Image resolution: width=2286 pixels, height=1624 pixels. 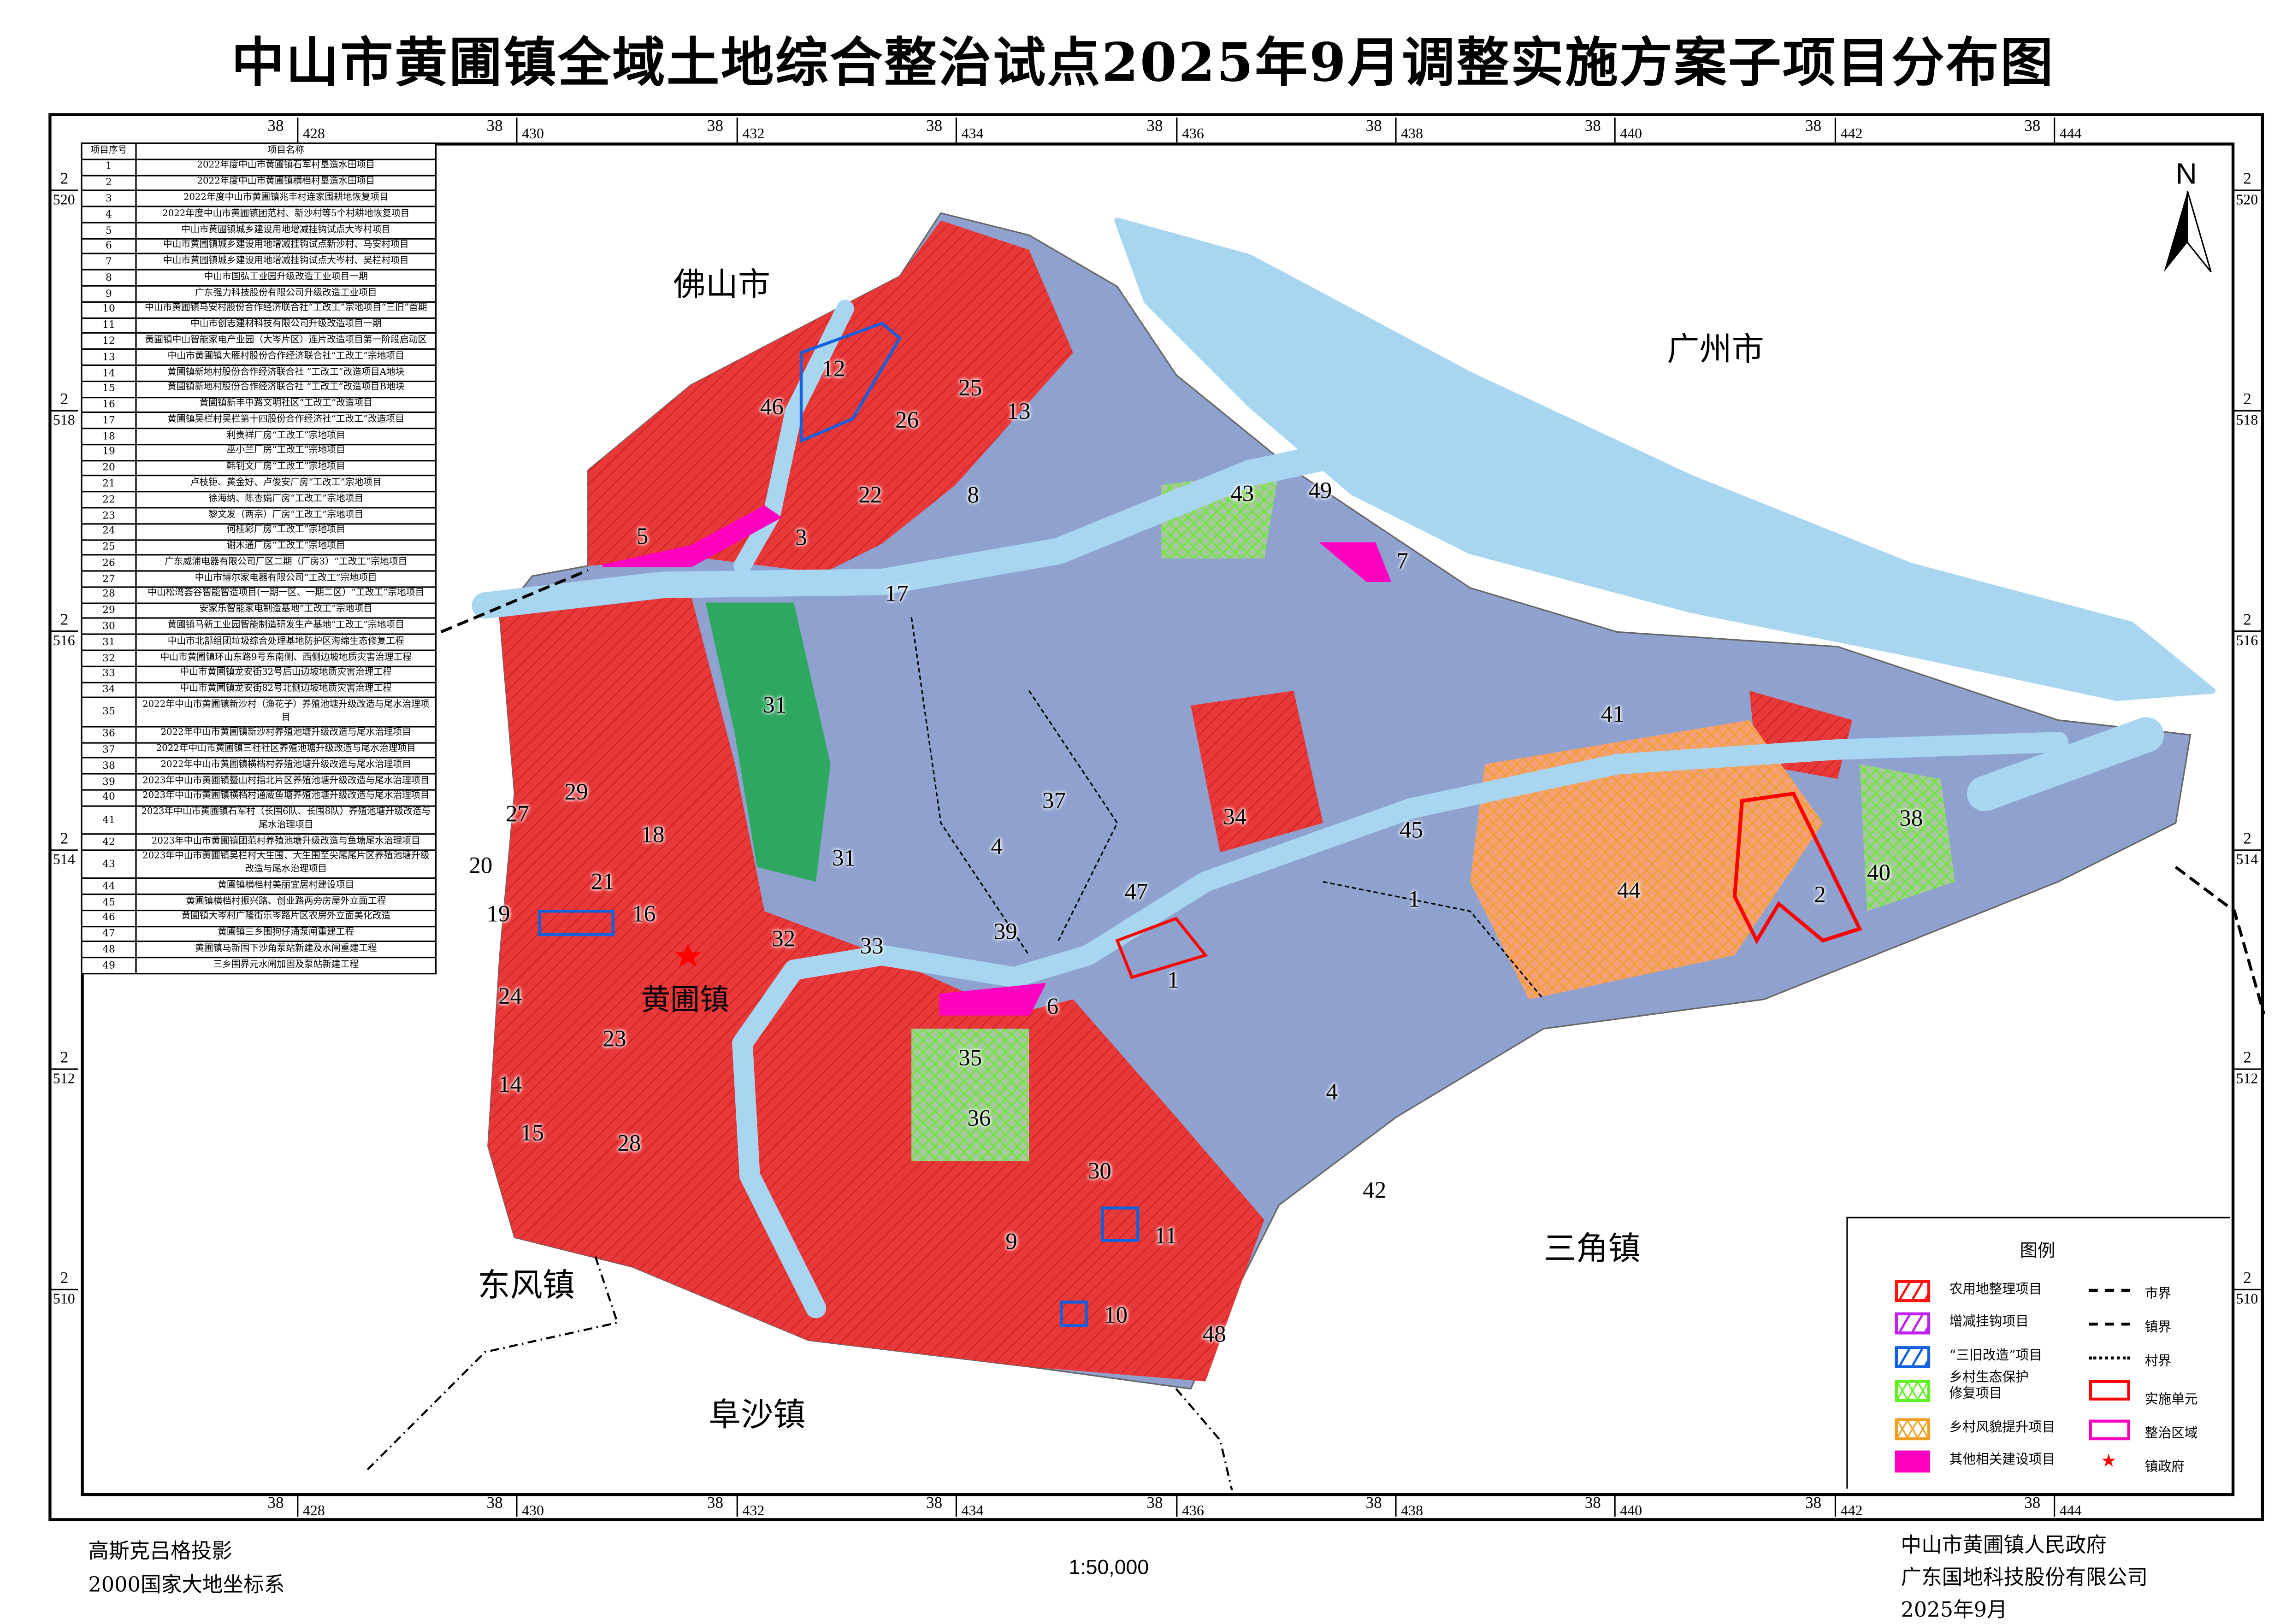 I want to click on table-row: 39 2023年中山市黄圃镇鳌山村指北片区养殖池塘升级改造与尾水治理项目, so click(x=259, y=782).